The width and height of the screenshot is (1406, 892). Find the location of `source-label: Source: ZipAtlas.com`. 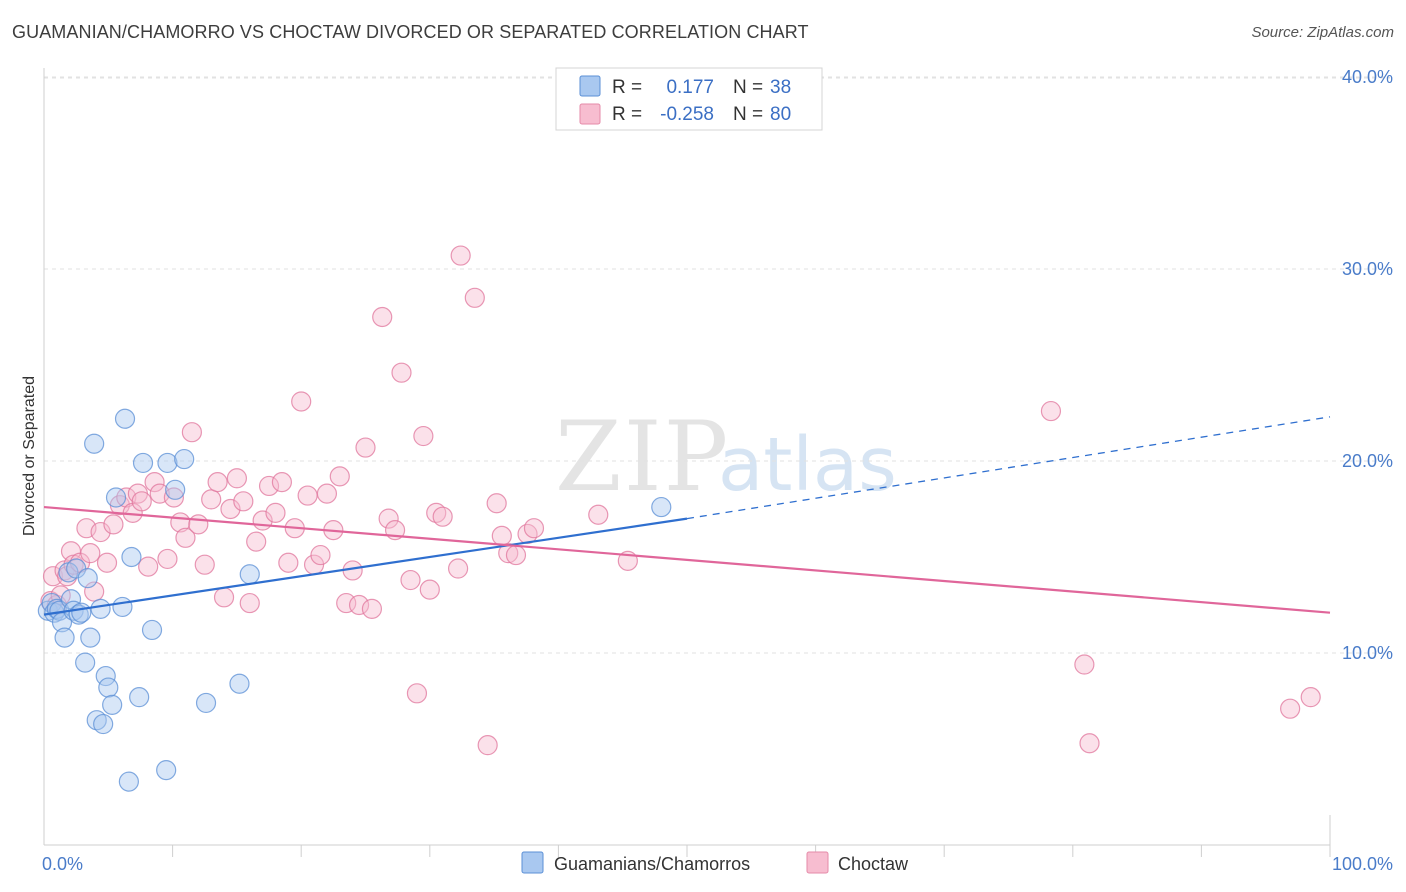

source-label: Source: ZipAtlas.com is located at coordinates (1322, 32).